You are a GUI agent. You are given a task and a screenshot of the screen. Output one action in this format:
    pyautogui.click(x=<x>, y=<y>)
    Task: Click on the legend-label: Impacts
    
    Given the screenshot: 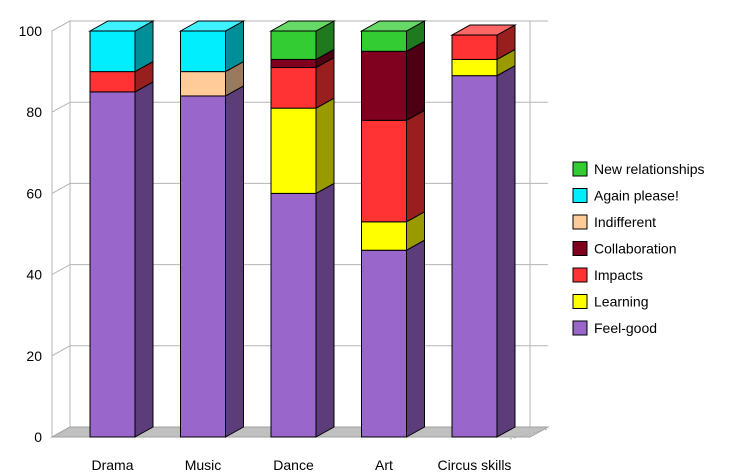 What is the action you would take?
    pyautogui.click(x=618, y=275)
    